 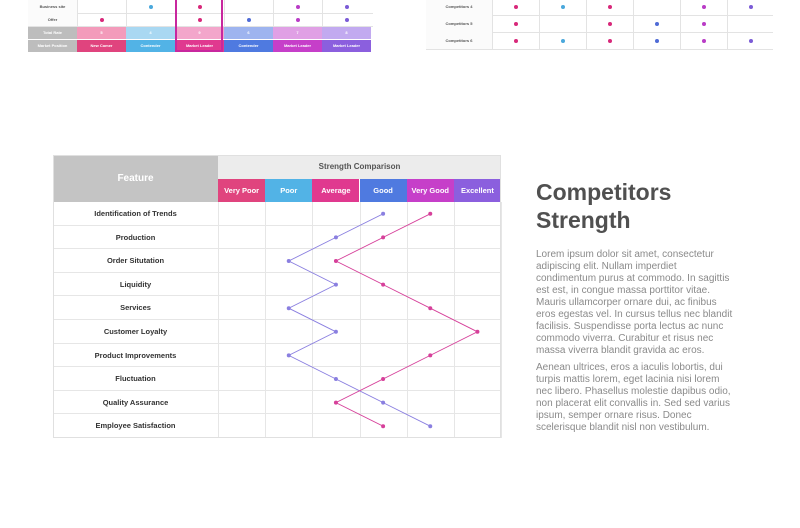 I want to click on feature-row: Identification of Trends, so click(x=277, y=214).